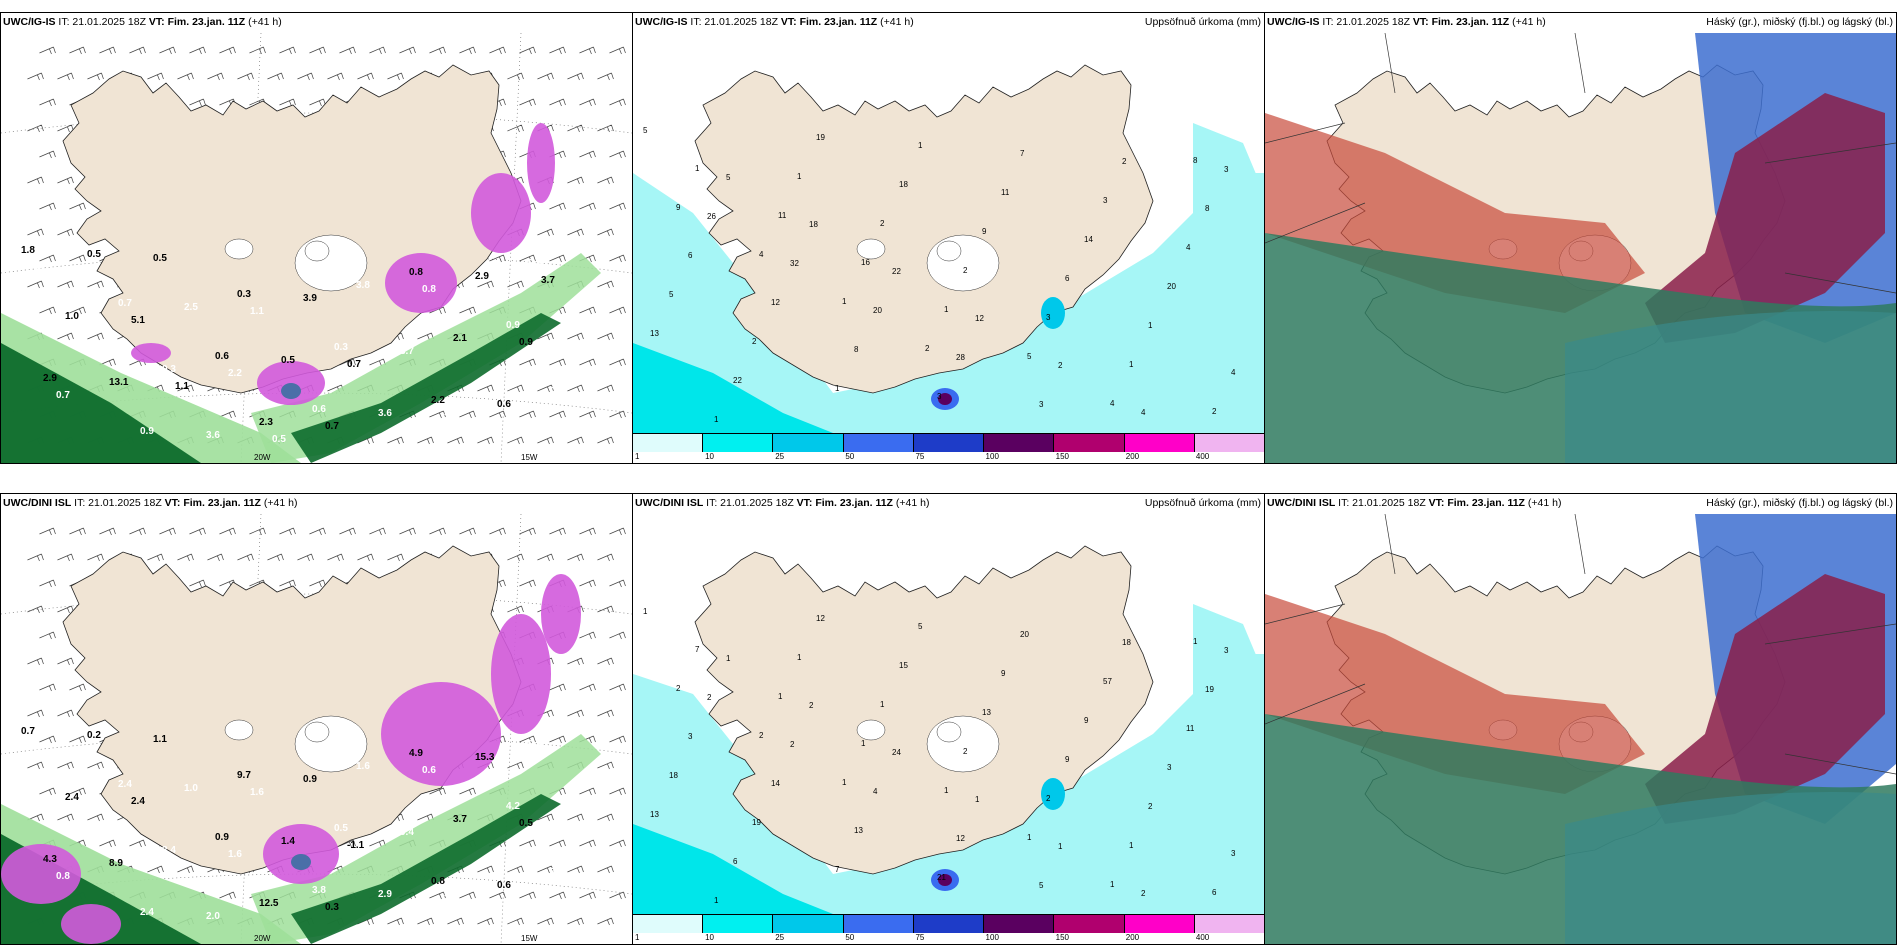  Describe the element at coordinates (385, 894) in the screenshot. I see `value-label: 2.9` at that location.